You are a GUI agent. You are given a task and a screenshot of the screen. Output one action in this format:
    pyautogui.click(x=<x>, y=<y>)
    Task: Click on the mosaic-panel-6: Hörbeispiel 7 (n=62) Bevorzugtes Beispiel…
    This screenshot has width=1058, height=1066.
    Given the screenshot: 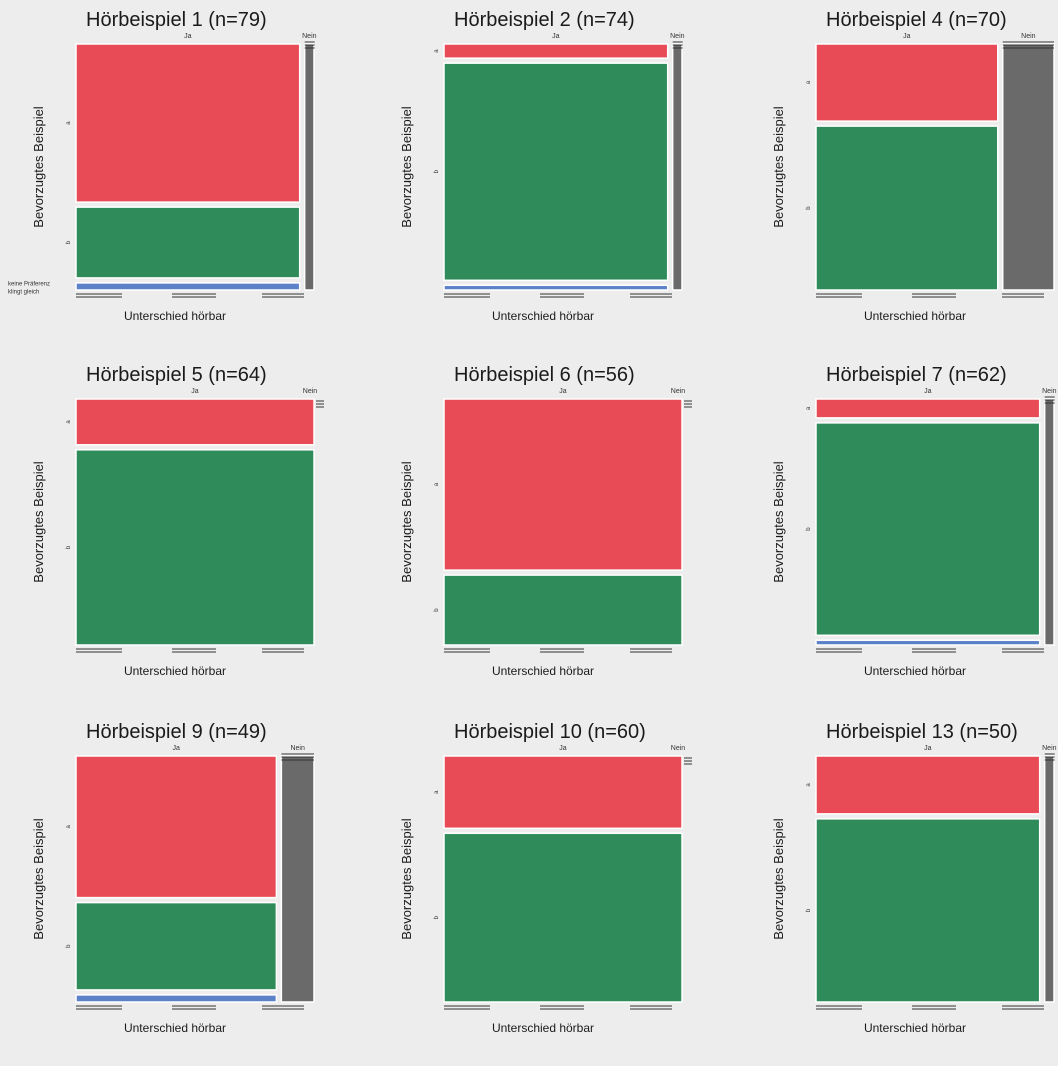 What is the action you would take?
    pyautogui.click(x=899, y=532)
    